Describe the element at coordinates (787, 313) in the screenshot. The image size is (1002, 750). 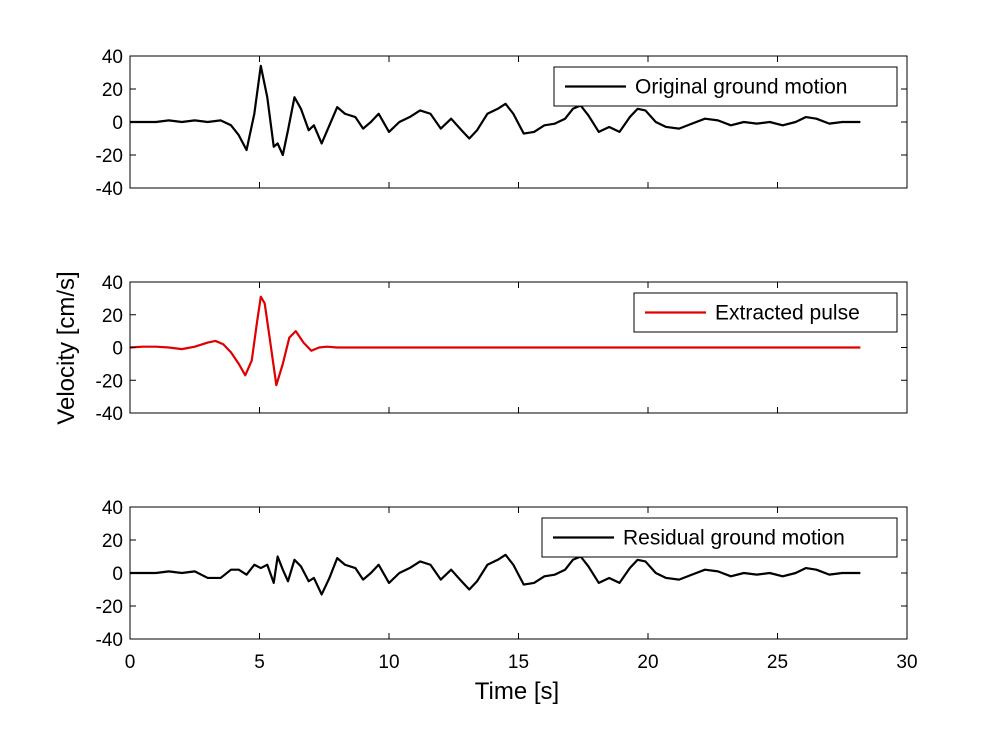
I see `legend-label: Extracted pulse` at that location.